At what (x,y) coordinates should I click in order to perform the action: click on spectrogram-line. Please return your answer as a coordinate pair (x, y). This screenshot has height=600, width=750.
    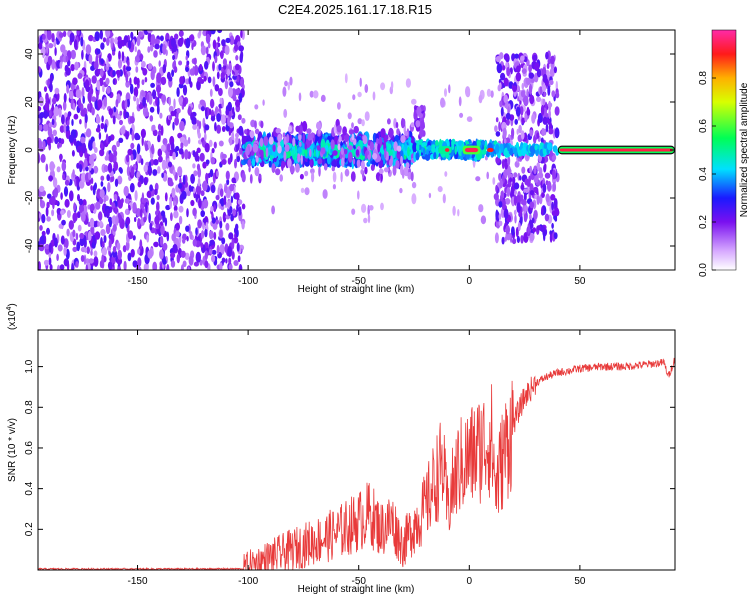
    Looking at the image, I should click on (447, 150).